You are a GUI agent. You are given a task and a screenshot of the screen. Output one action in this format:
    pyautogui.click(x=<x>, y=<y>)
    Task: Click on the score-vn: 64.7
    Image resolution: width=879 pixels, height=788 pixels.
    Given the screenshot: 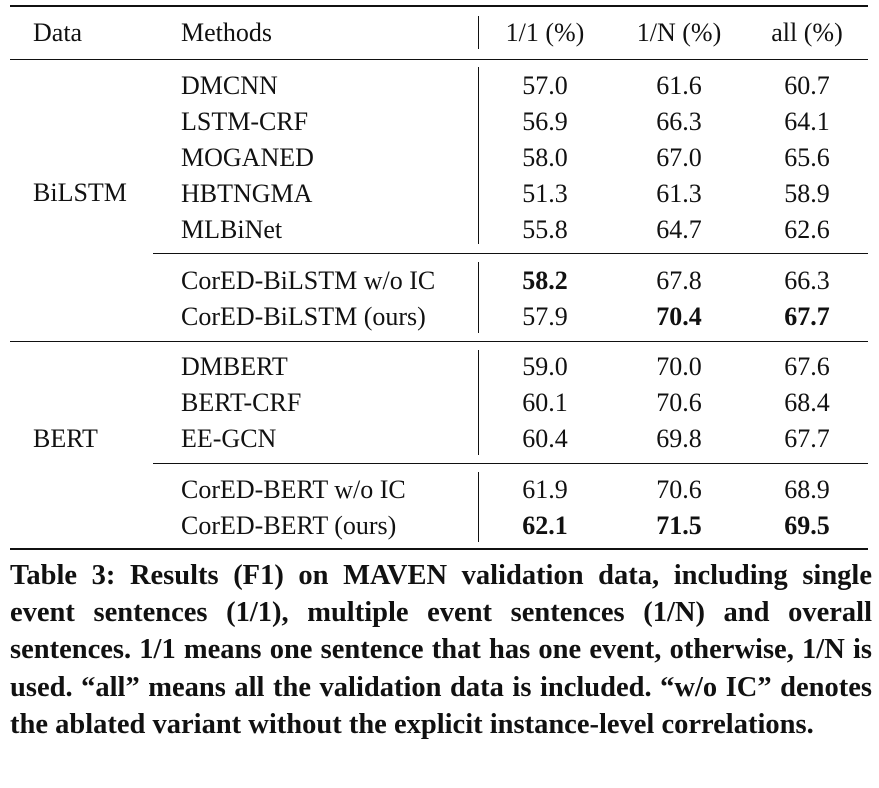 What is the action you would take?
    pyautogui.click(x=679, y=229)
    